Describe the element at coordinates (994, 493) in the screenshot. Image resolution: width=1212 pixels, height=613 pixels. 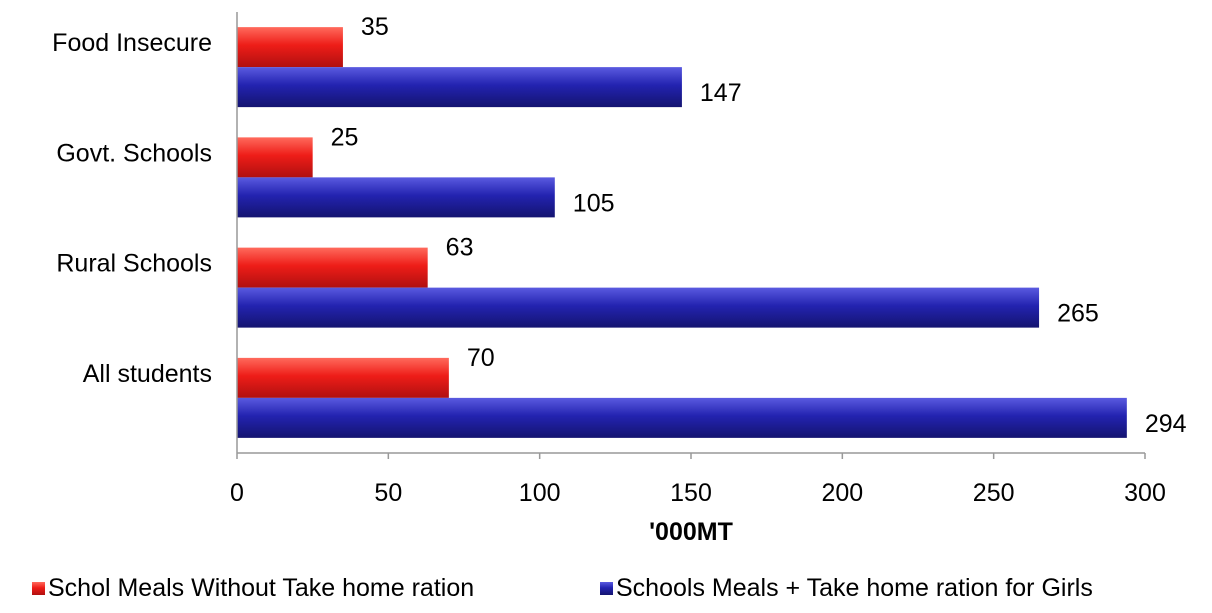
I see `x-tick-label: 250` at that location.